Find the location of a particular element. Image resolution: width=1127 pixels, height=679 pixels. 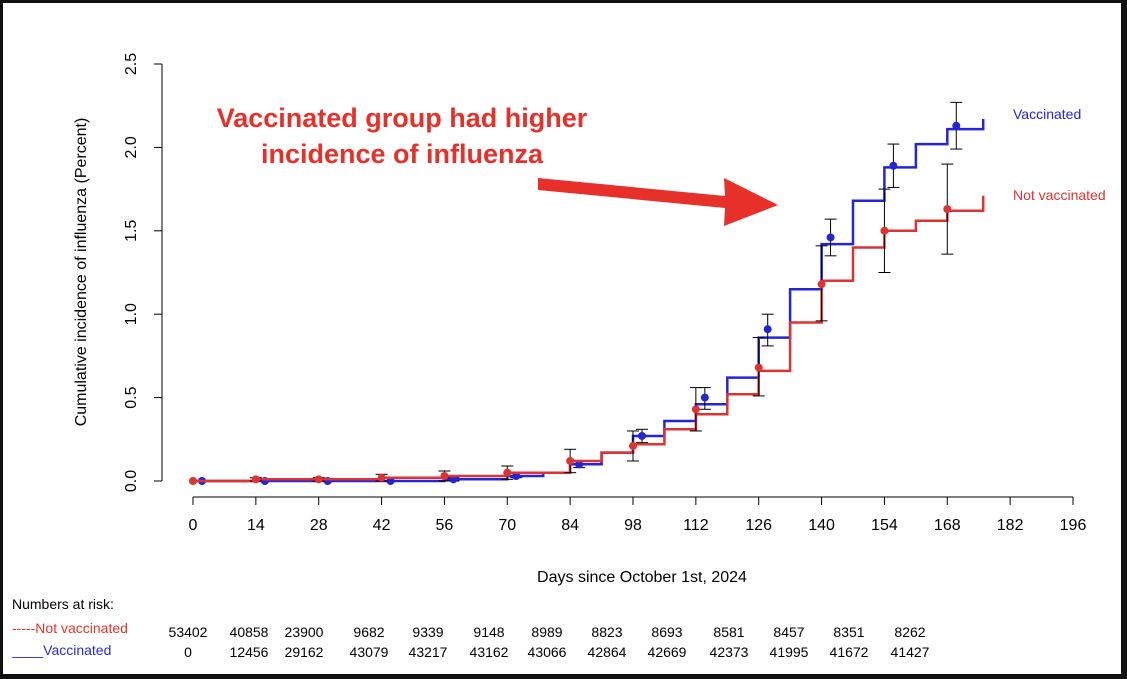

annotation-line-2: incidence of influenza is located at coordinates (402, 154).